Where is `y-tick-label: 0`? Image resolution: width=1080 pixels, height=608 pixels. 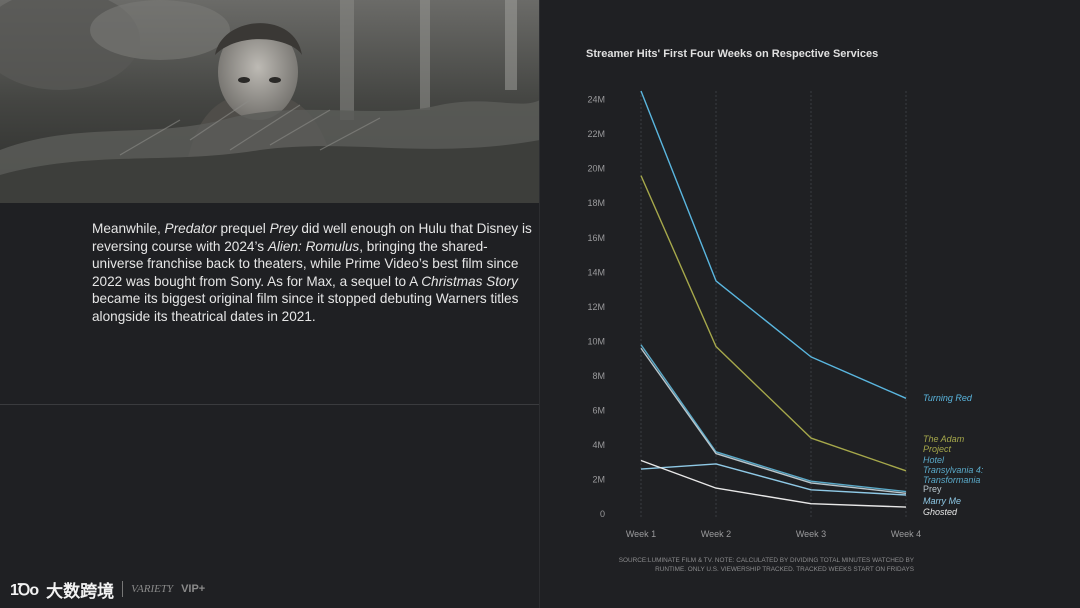
y-tick-label: 0 is located at coordinates (602, 514).